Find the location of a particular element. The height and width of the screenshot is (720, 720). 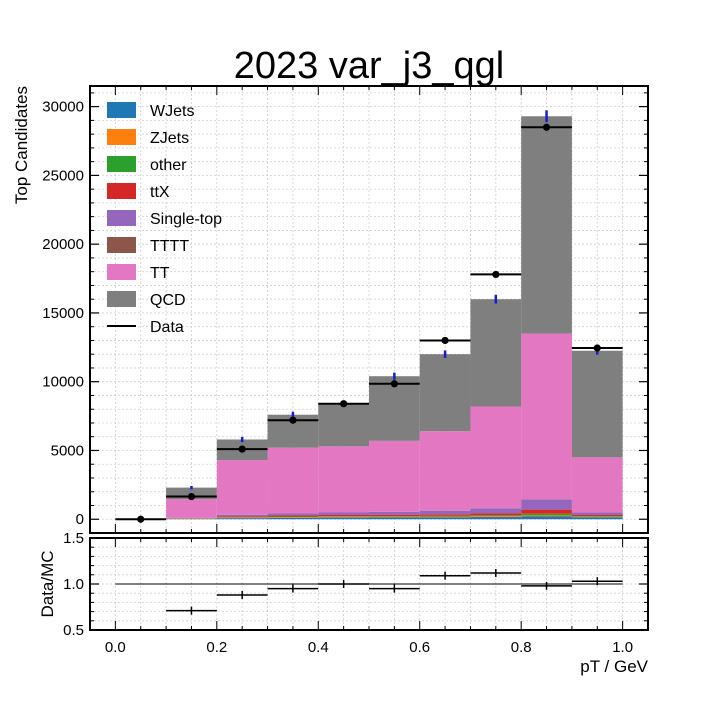

legend-label: other is located at coordinates (168, 165).